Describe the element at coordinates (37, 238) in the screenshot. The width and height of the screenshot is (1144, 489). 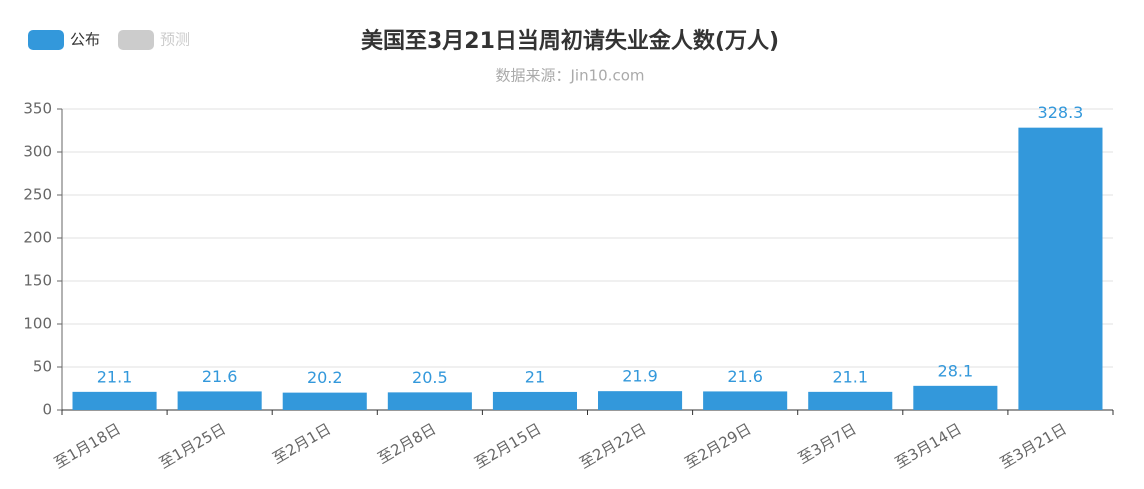
I see `y-tick-label: 200` at that location.